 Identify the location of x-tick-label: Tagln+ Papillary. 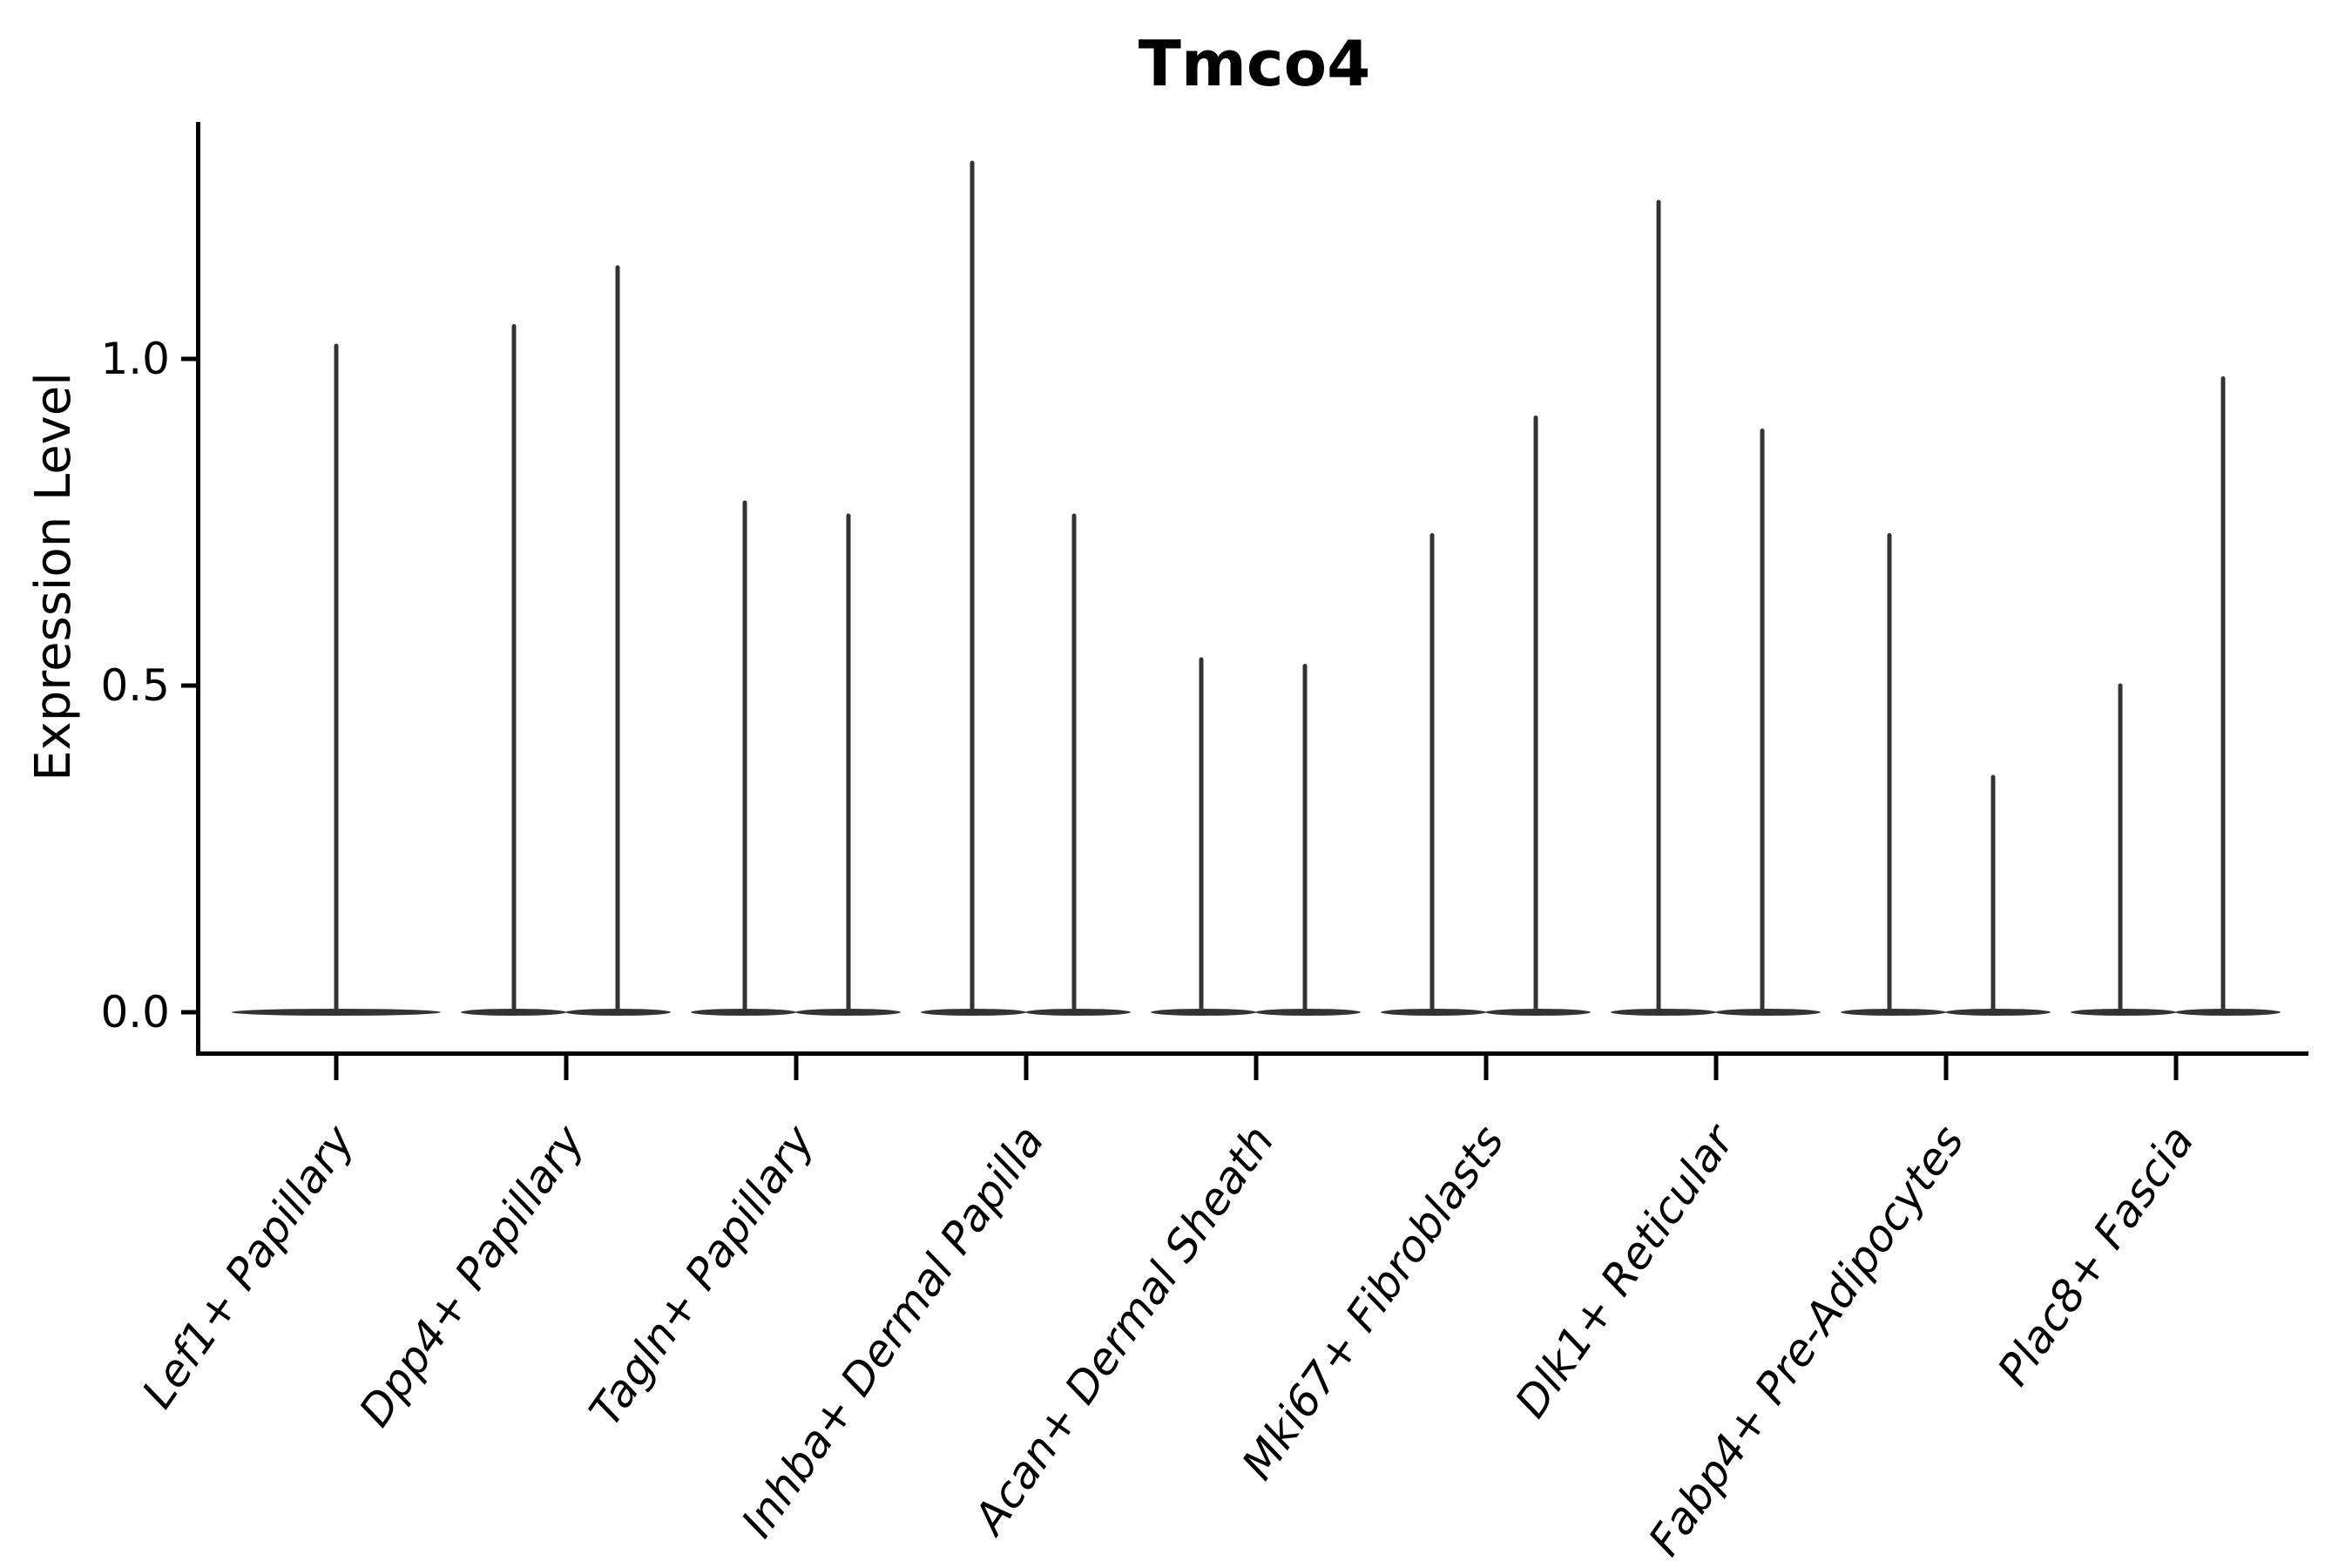
(702, 1275).